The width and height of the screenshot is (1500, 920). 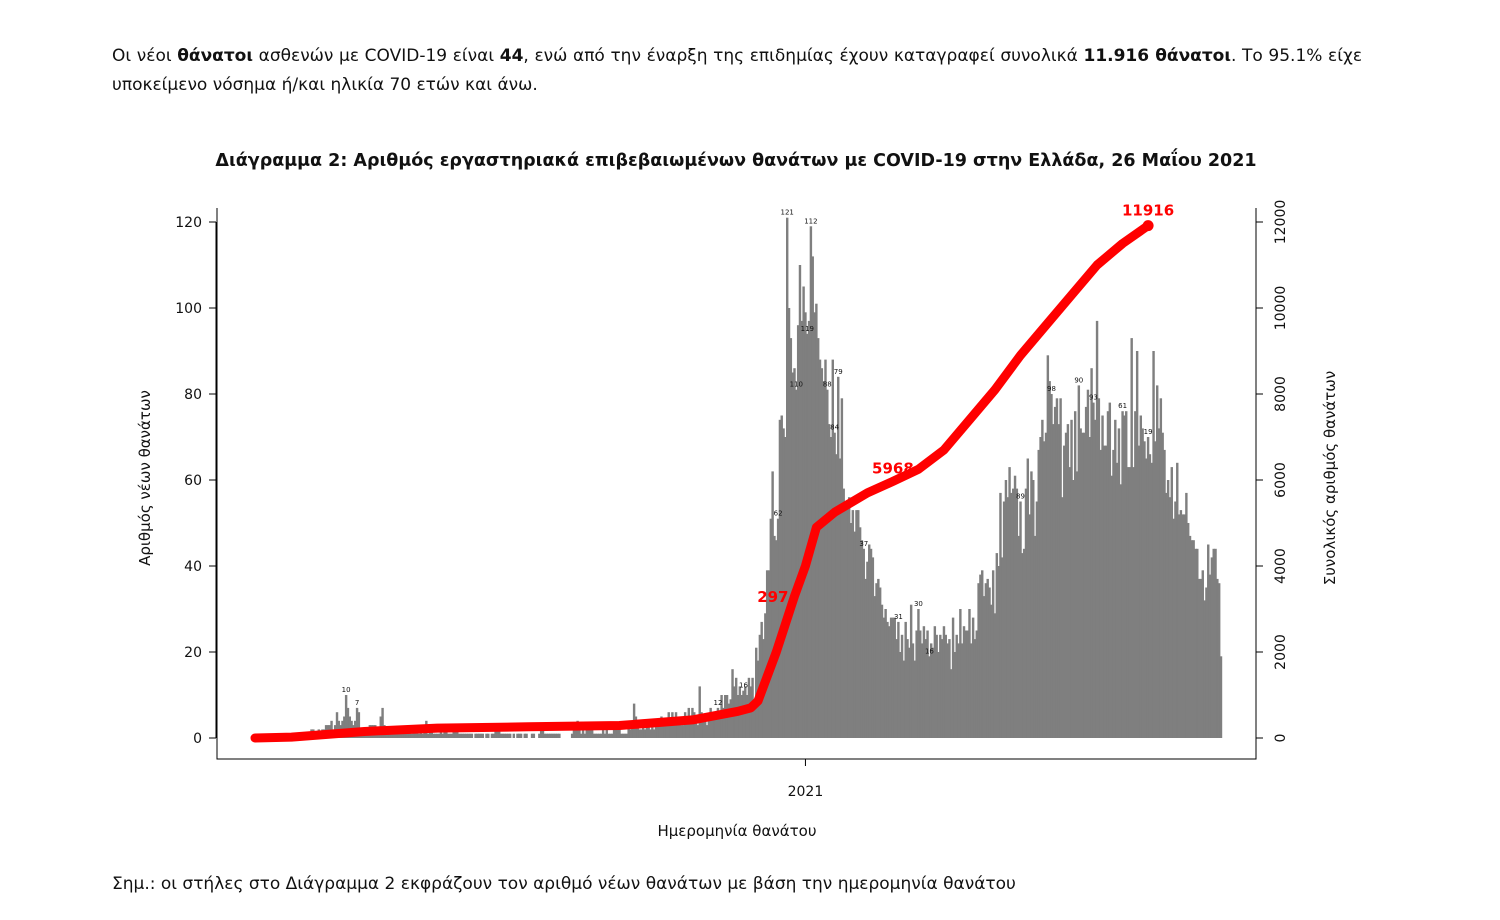 I want to click on bar-data-label: 16, so click(x=929, y=651).